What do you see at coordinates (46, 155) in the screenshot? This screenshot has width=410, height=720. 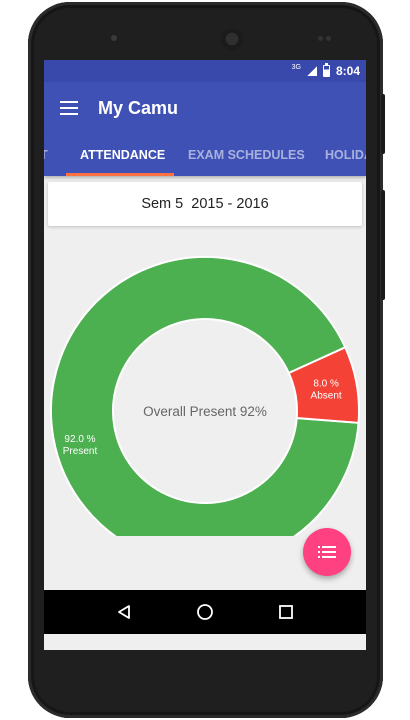 I see `tab-previous: T` at bounding box center [46, 155].